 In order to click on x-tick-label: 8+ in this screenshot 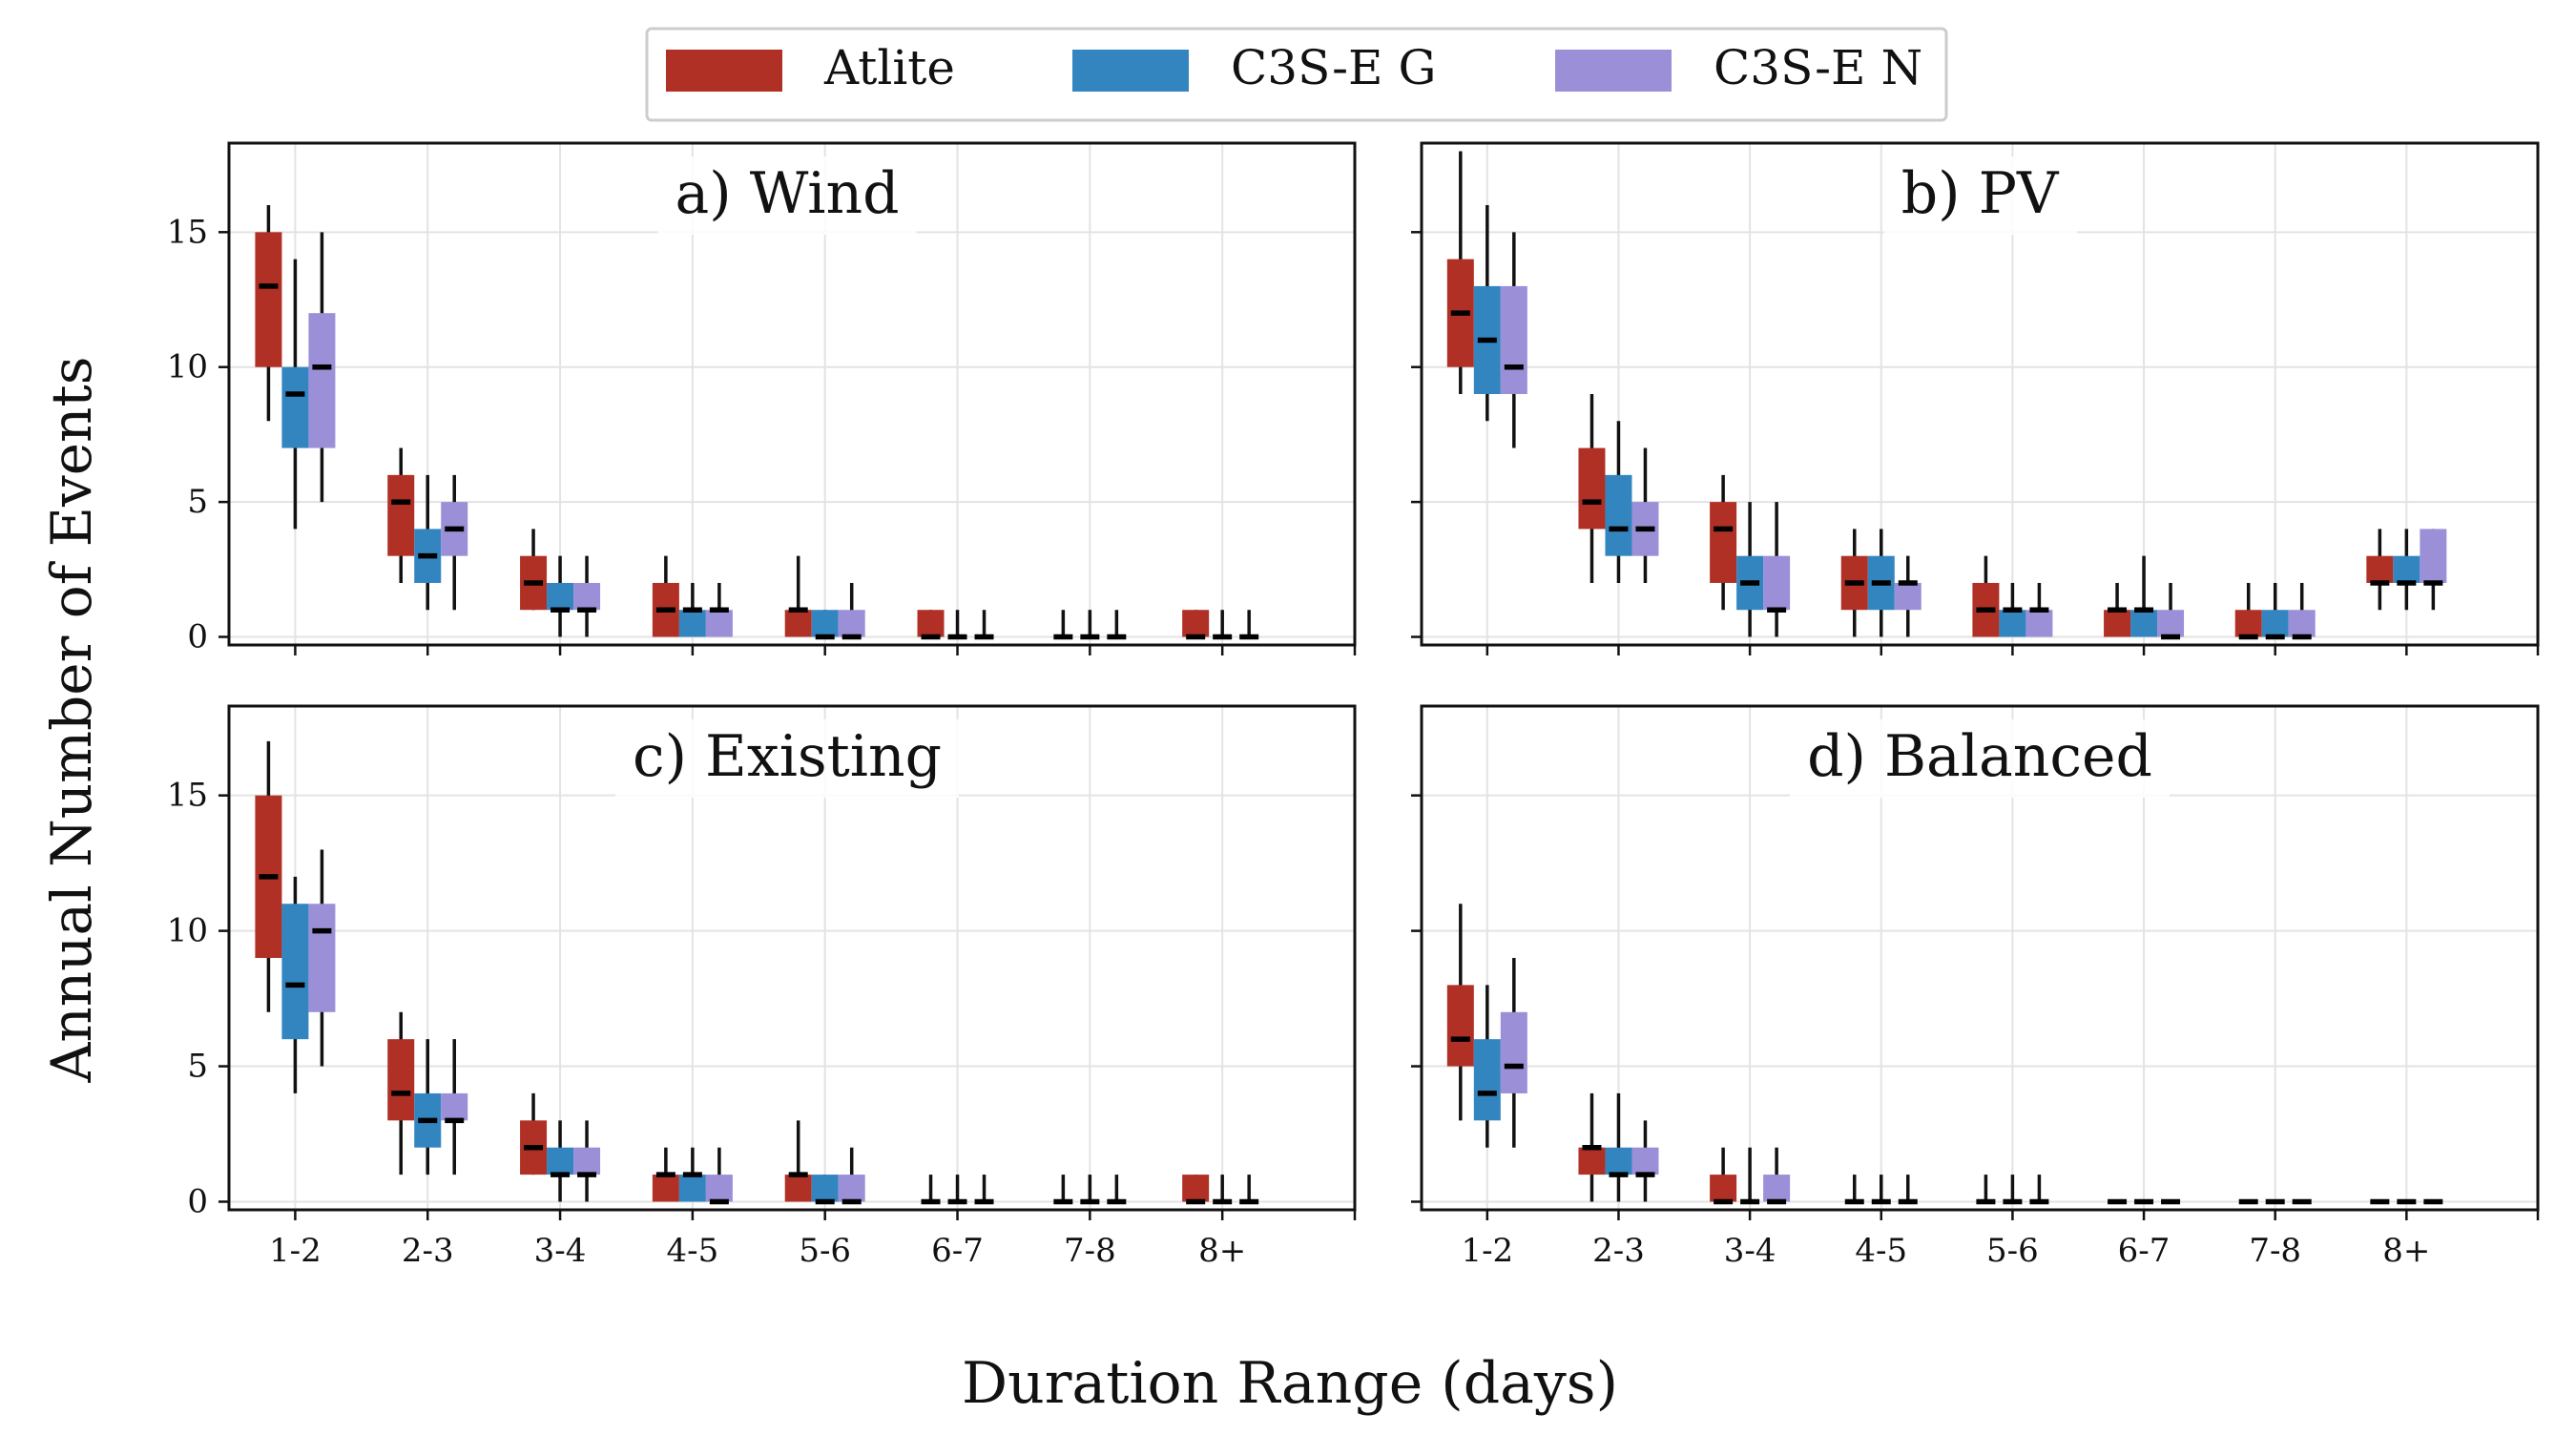, I will do `click(1222, 1251)`.